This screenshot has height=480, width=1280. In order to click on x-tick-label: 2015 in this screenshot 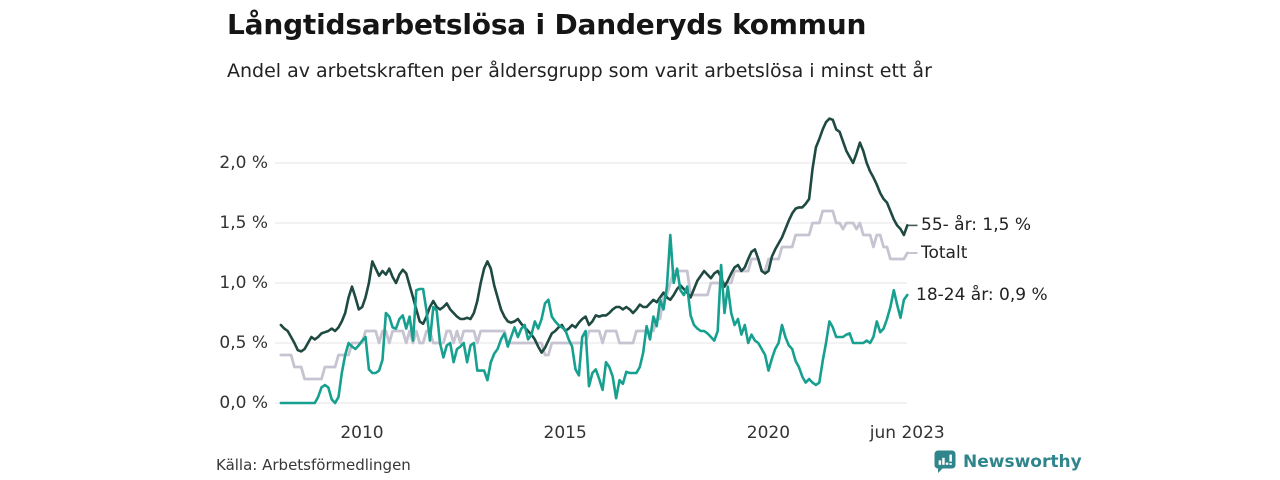, I will do `click(565, 433)`.